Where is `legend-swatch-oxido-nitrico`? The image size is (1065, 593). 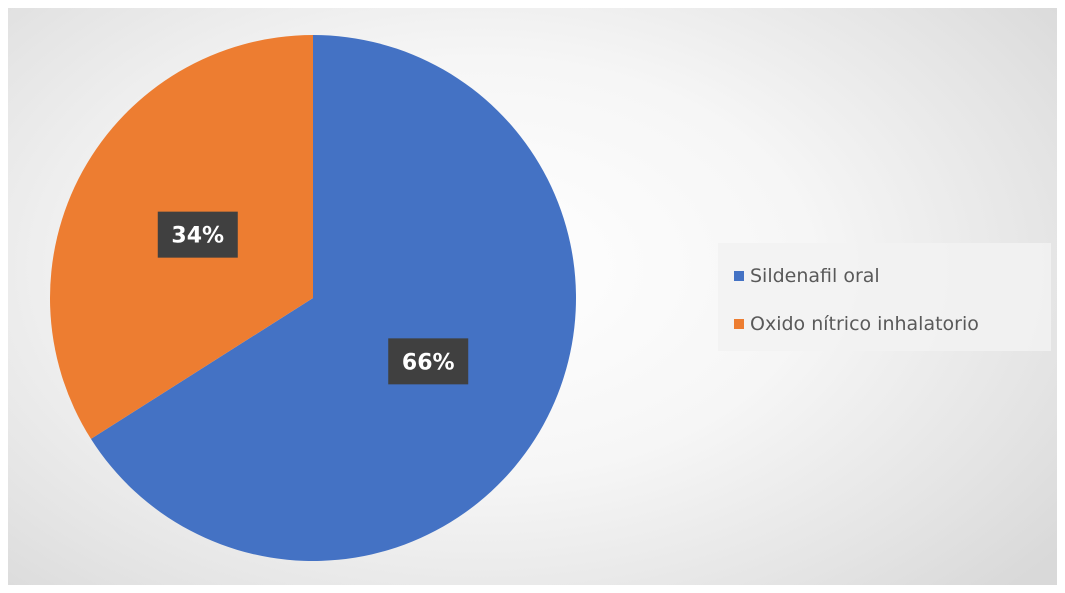
legend-swatch-oxido-nitrico is located at coordinates (739, 324).